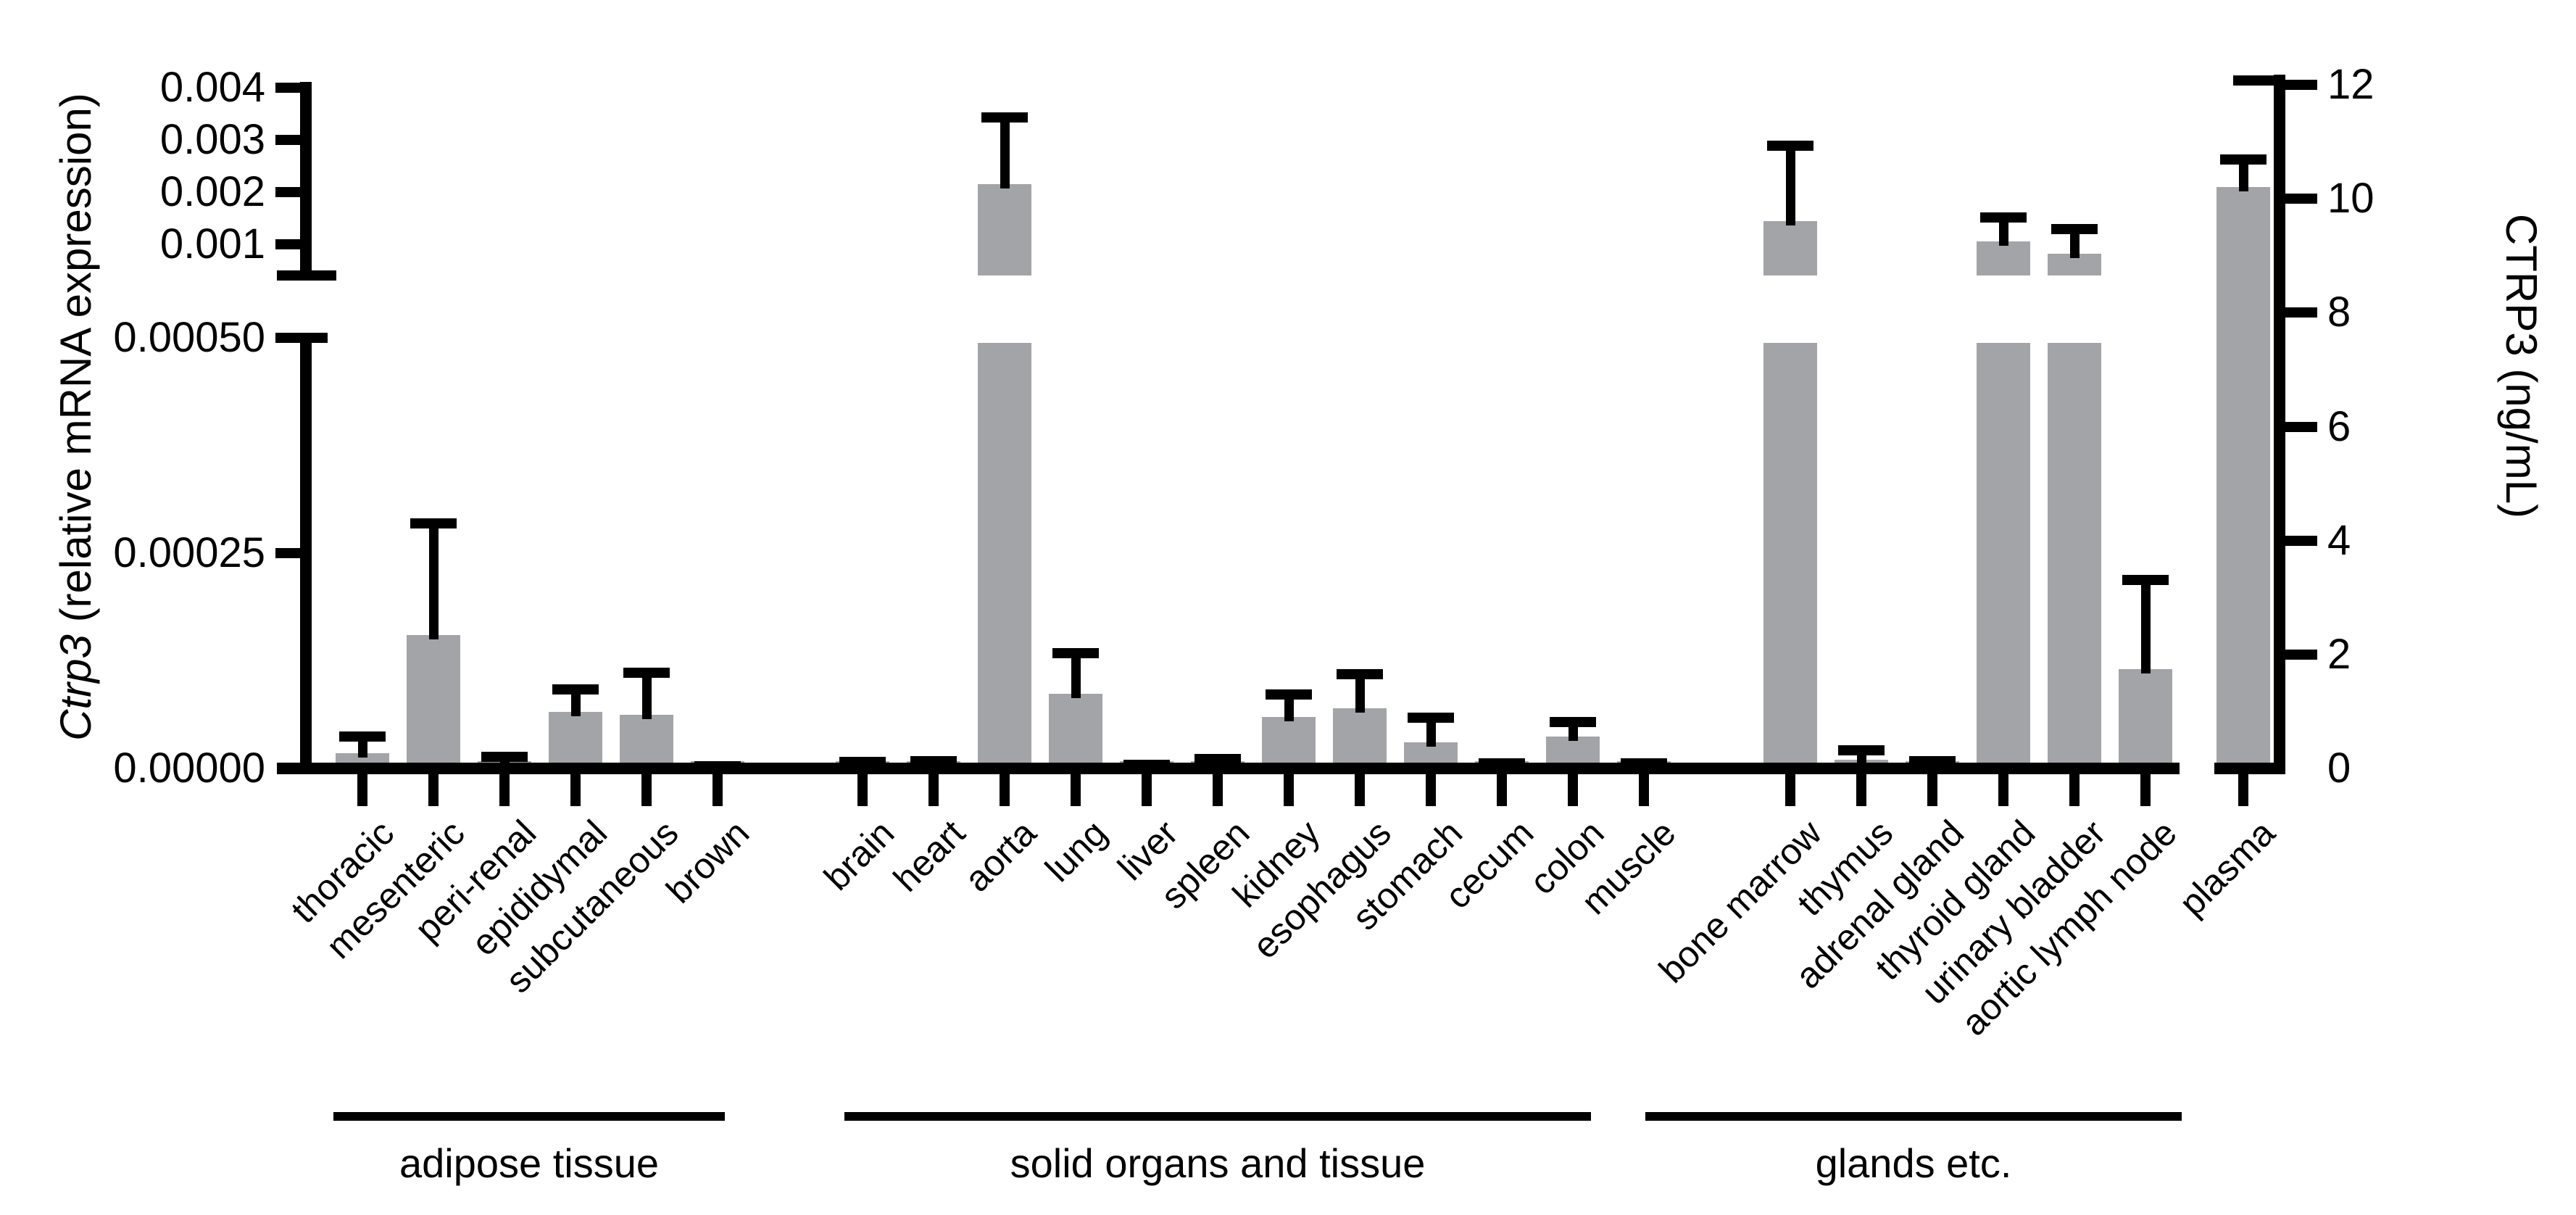 Image resolution: width=2576 pixels, height=1215 pixels. What do you see at coordinates (529, 1163) in the screenshot?
I see `group-caption-0: adipose tissue` at bounding box center [529, 1163].